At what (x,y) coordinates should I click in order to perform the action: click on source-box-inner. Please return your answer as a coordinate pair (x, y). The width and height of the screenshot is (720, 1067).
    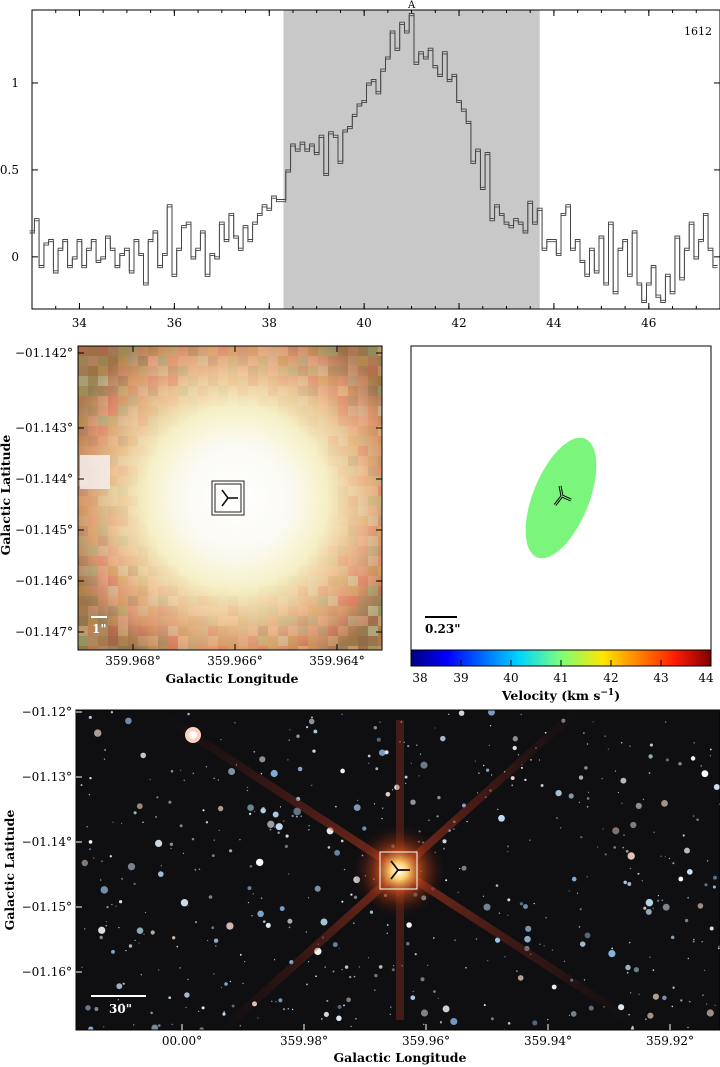
    Looking at the image, I should click on (228, 498).